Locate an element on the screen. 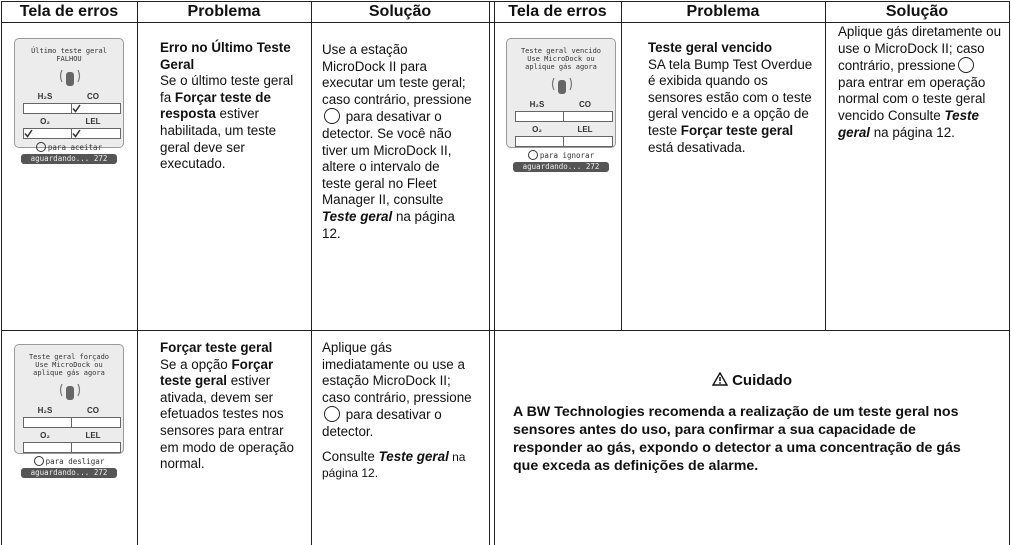  problem-text: Se o último teste geral fa is located at coordinates (227, 89).